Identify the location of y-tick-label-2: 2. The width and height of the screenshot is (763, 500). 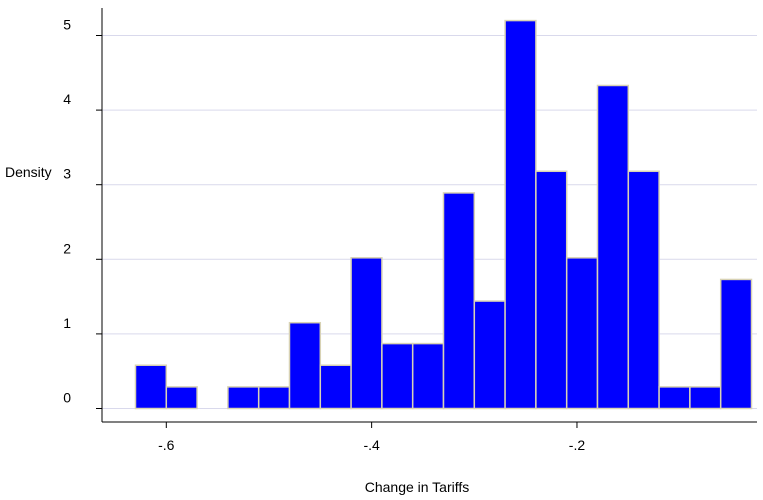
(67, 248).